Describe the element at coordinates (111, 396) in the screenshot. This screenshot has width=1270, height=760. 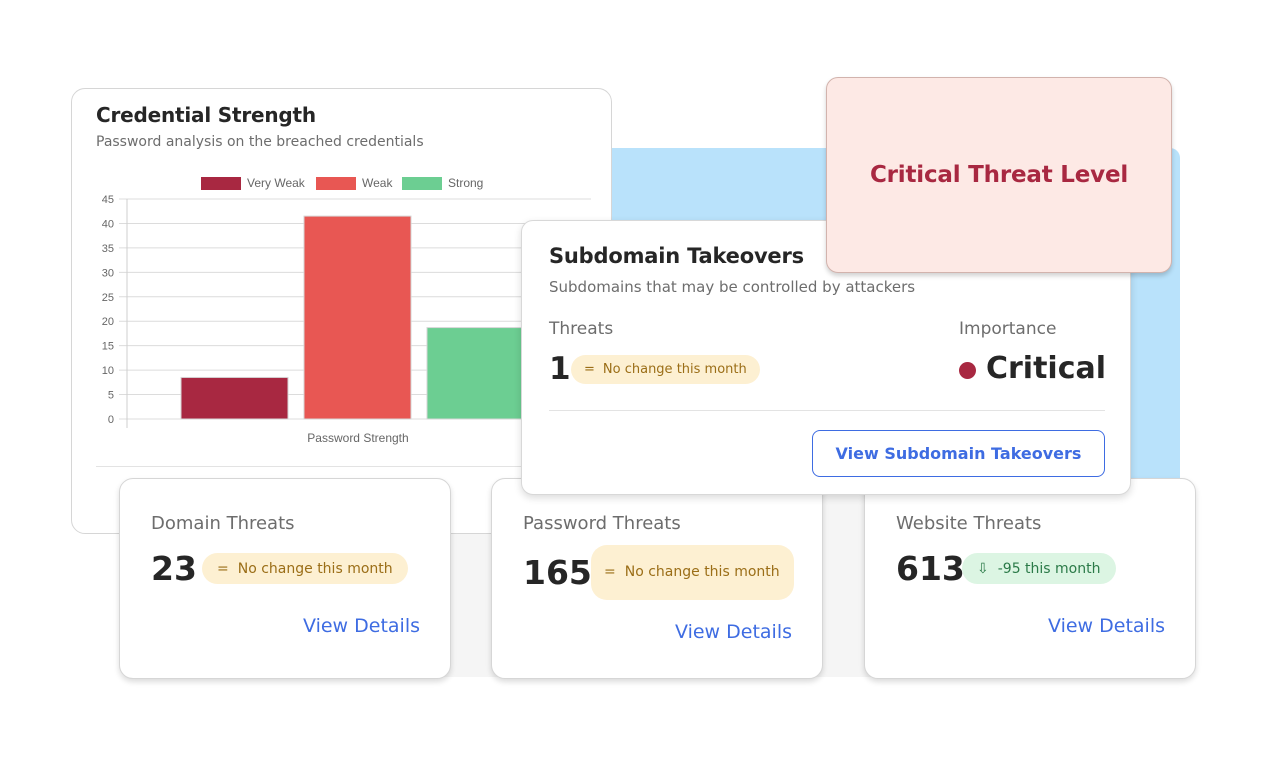
I see `y-tick-label: 5` at that location.